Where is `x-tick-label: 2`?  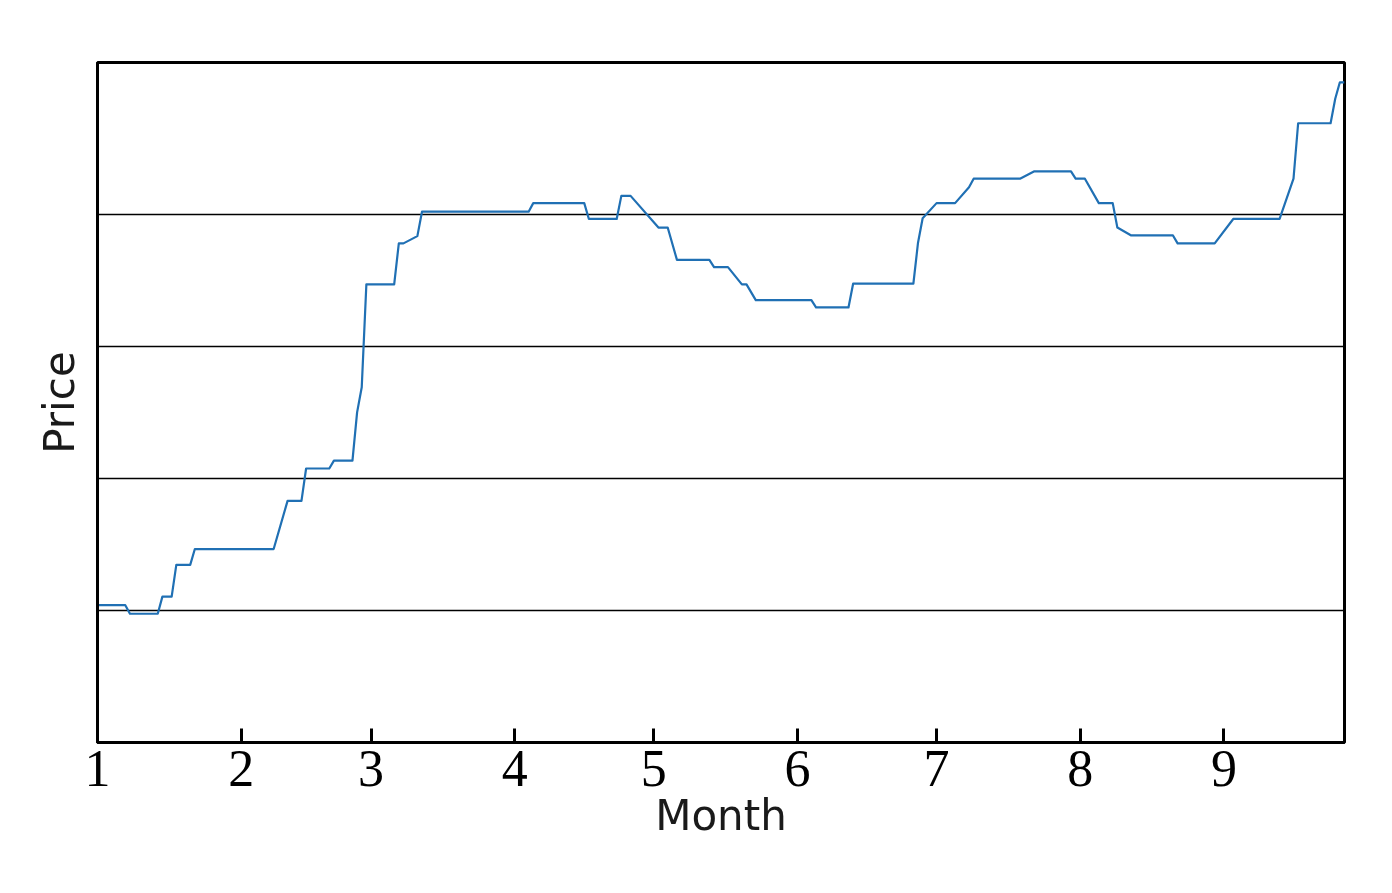
x-tick-label: 2 is located at coordinates (241, 768).